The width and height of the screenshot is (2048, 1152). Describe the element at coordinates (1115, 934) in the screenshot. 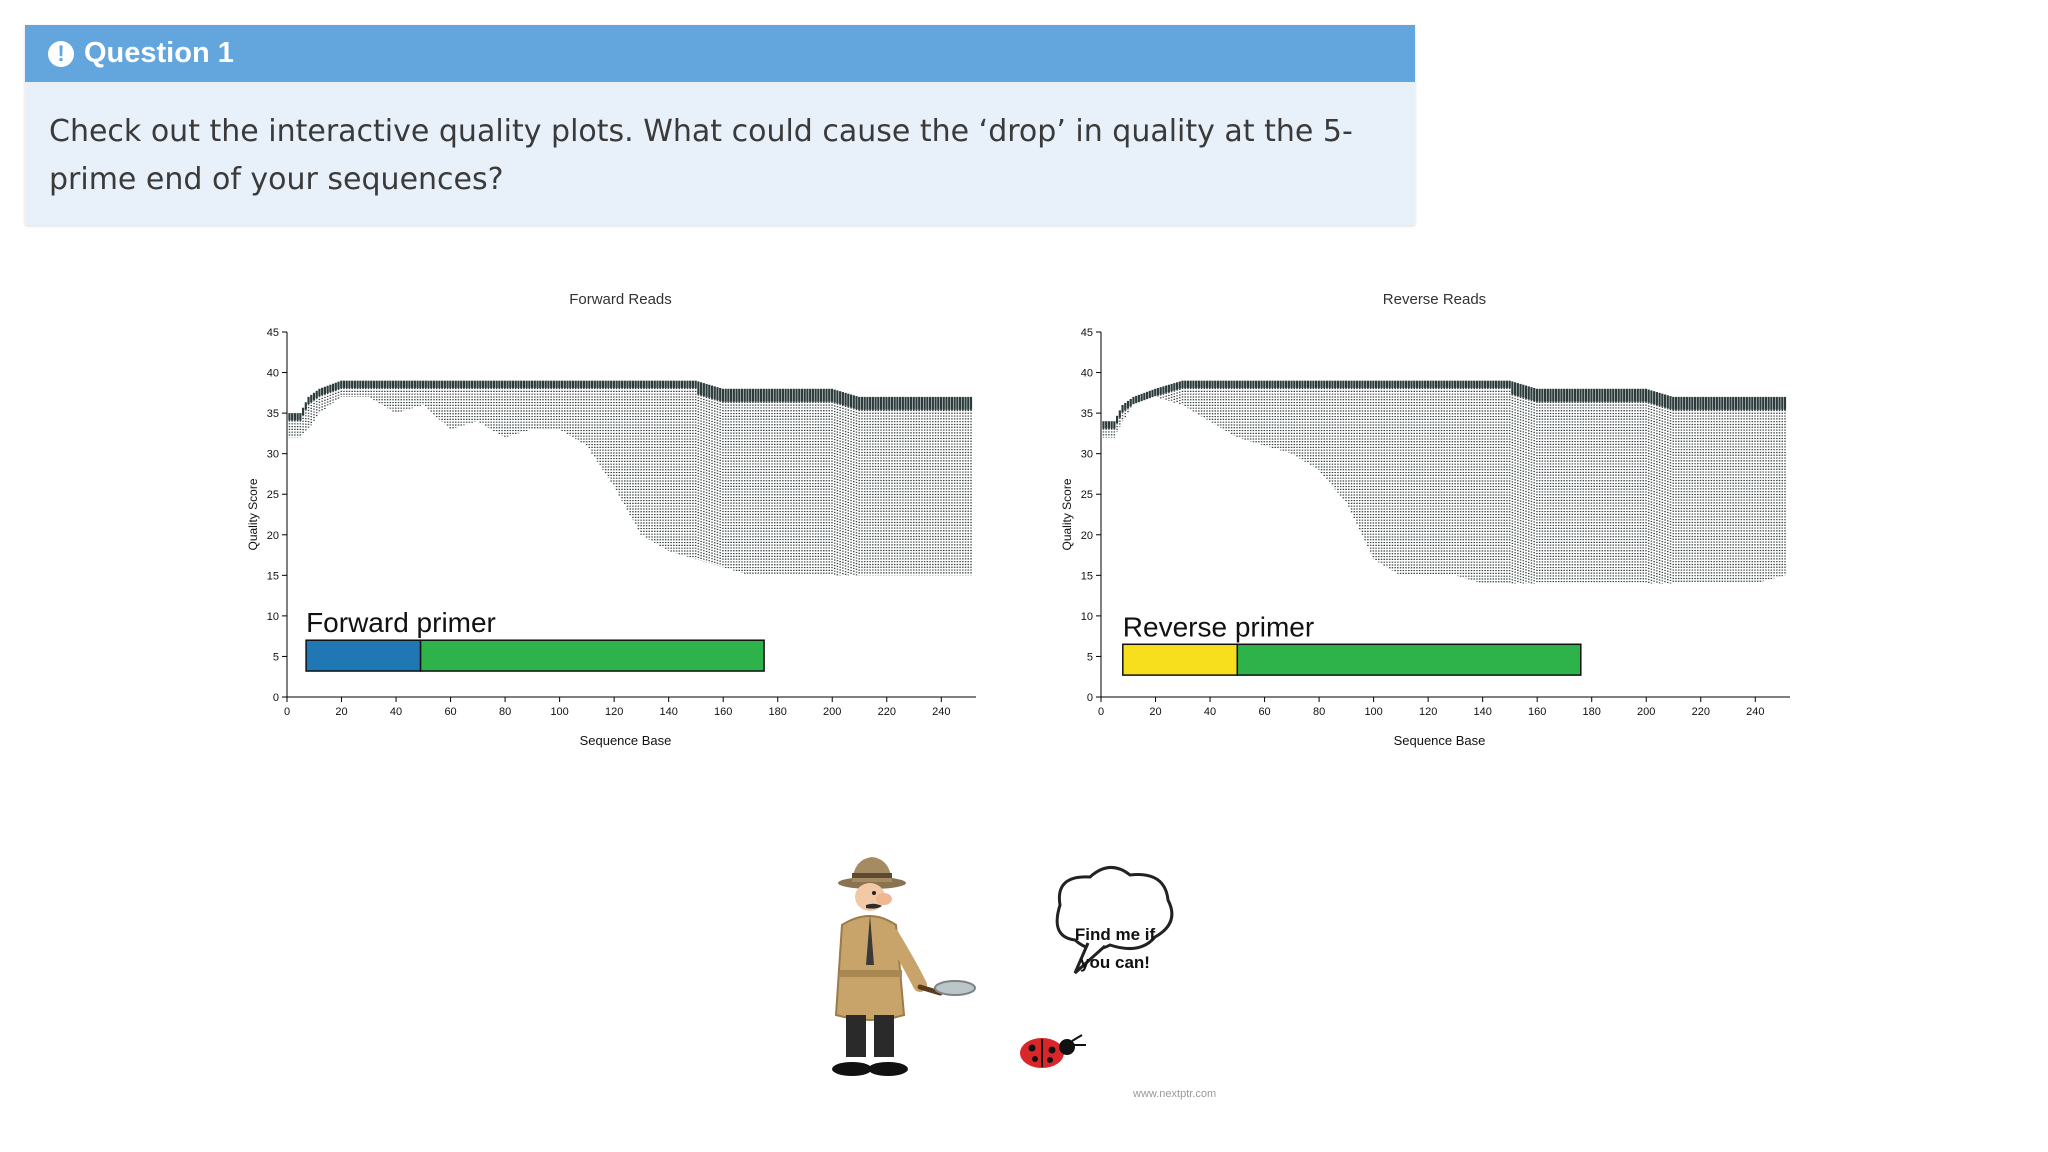

I see `speech-bubble-line1: Find me if` at that location.